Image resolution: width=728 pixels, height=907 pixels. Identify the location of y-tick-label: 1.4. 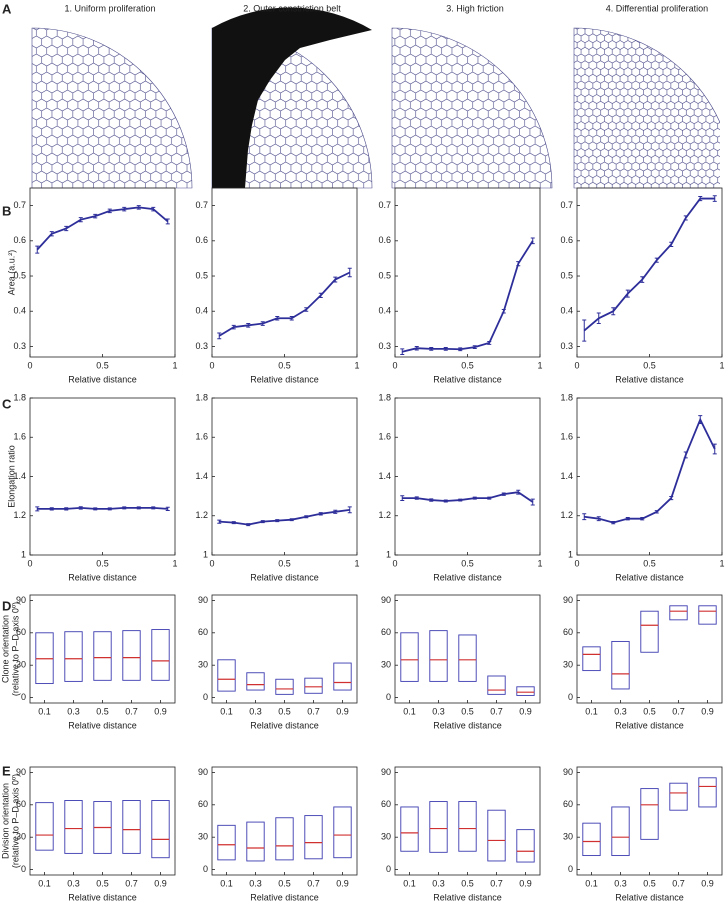
(566, 476).